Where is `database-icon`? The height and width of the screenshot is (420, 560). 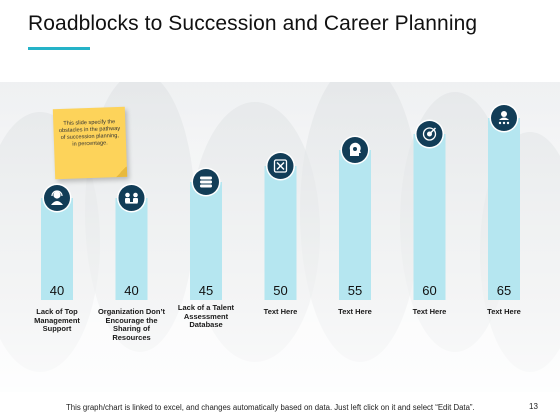
database-icon is located at coordinates (206, 182).